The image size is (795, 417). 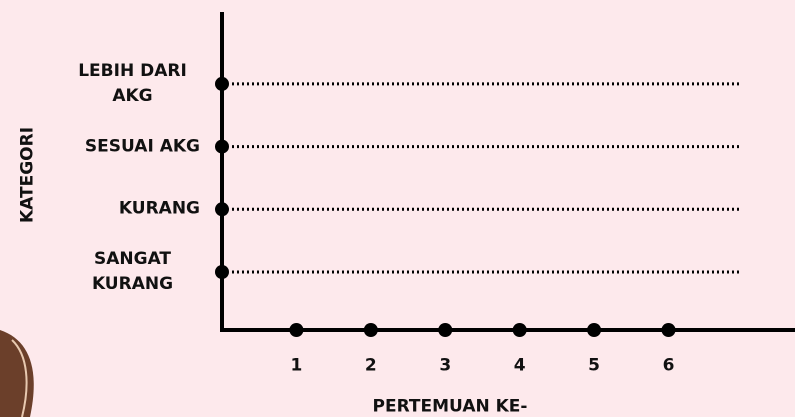 What do you see at coordinates (296, 365) in the screenshot?
I see `x-tick-label: 1` at bounding box center [296, 365].